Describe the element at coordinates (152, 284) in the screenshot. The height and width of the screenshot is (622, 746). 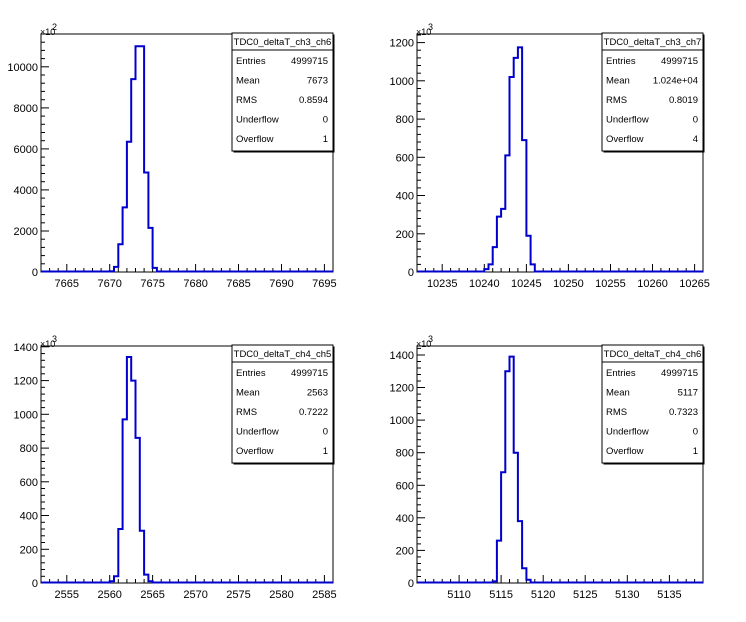
I see `x-tick-label: 7675` at that location.